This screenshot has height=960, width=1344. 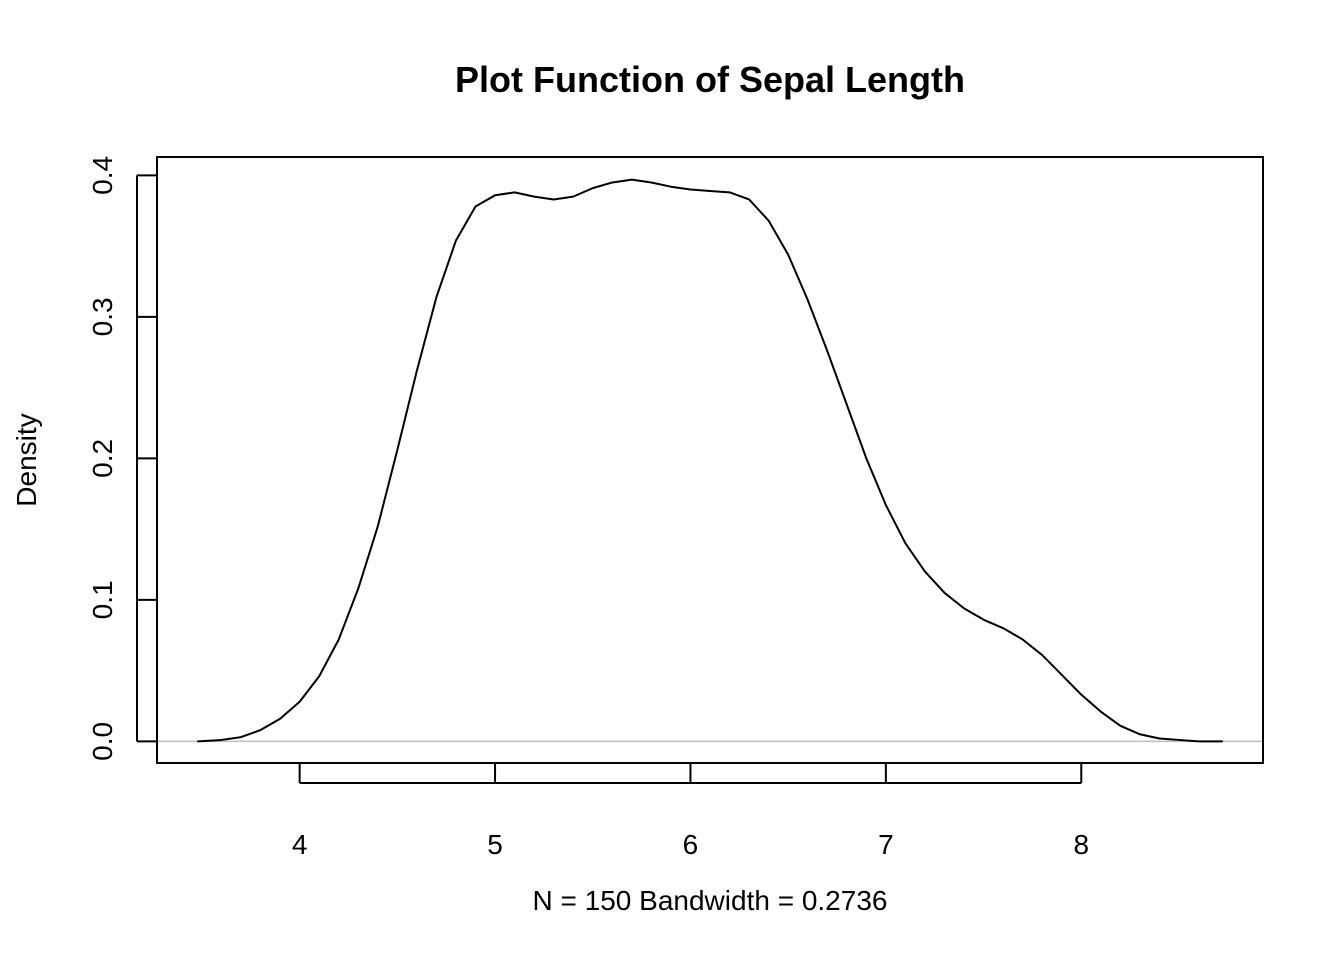 What do you see at coordinates (102, 175) in the screenshot?
I see `y-tick-label-0.4: 0.4` at bounding box center [102, 175].